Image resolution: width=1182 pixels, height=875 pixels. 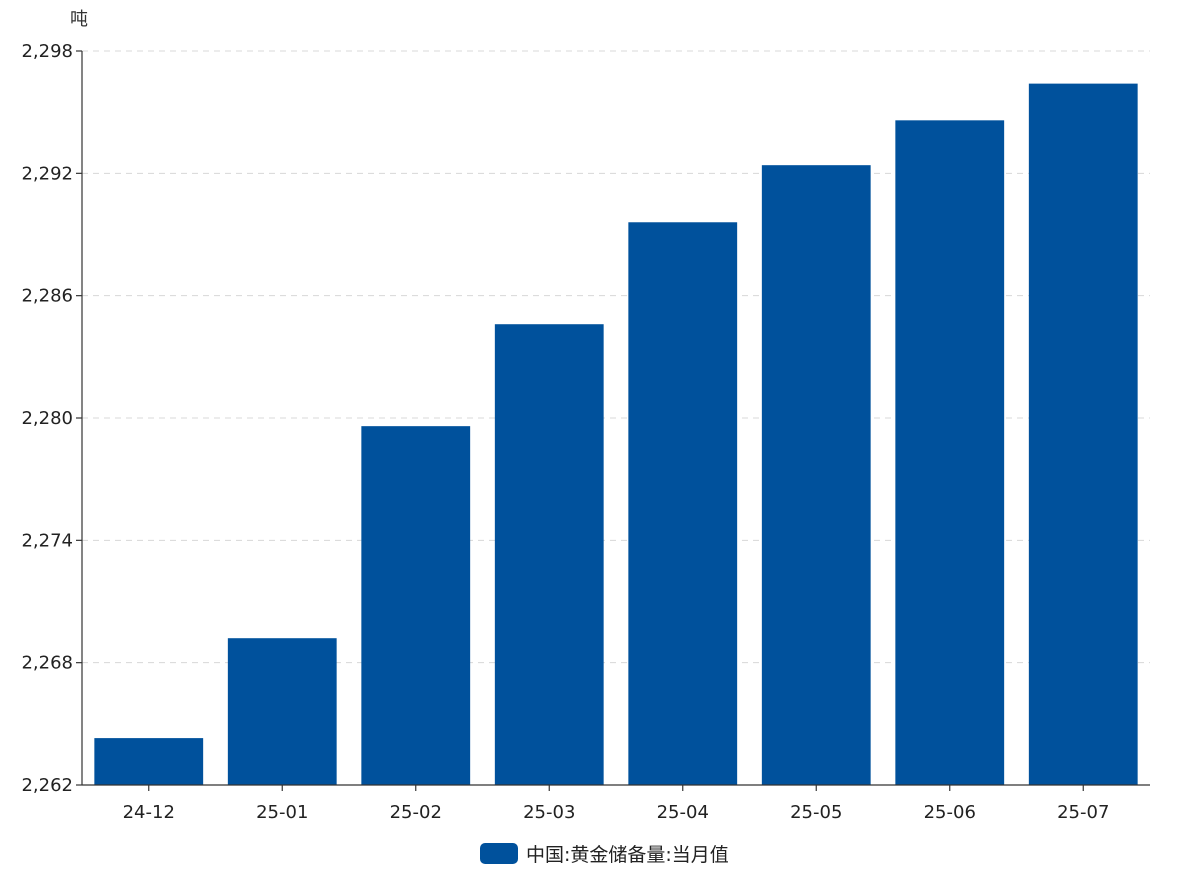 What do you see at coordinates (47, 51) in the screenshot?
I see `y-tick-label: 2,298` at bounding box center [47, 51].